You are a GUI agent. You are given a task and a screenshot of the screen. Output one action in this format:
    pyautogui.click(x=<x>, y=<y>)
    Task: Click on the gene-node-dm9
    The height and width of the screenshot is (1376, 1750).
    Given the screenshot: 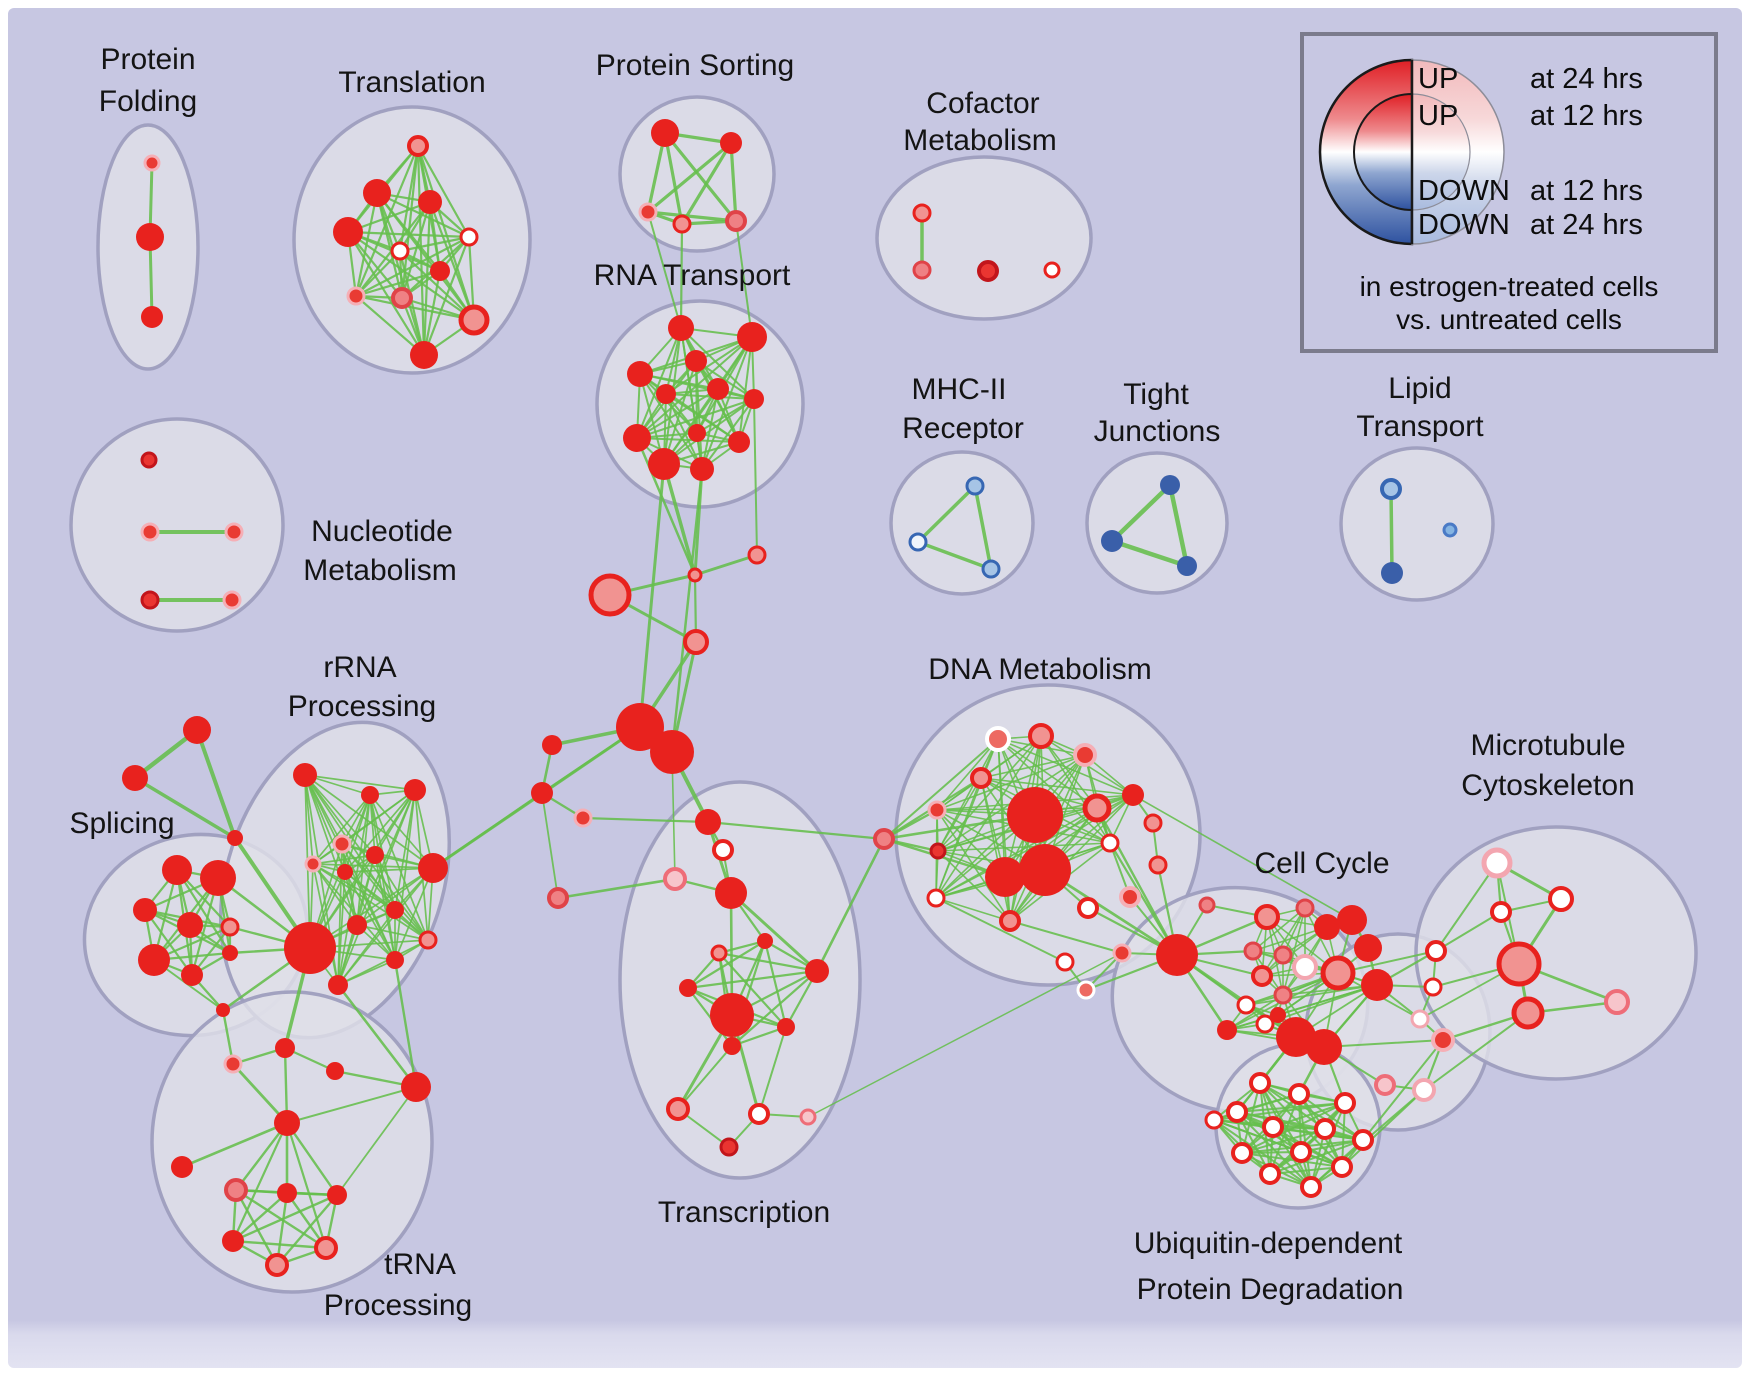 What is the action you would take?
    pyautogui.click(x=1035, y=815)
    